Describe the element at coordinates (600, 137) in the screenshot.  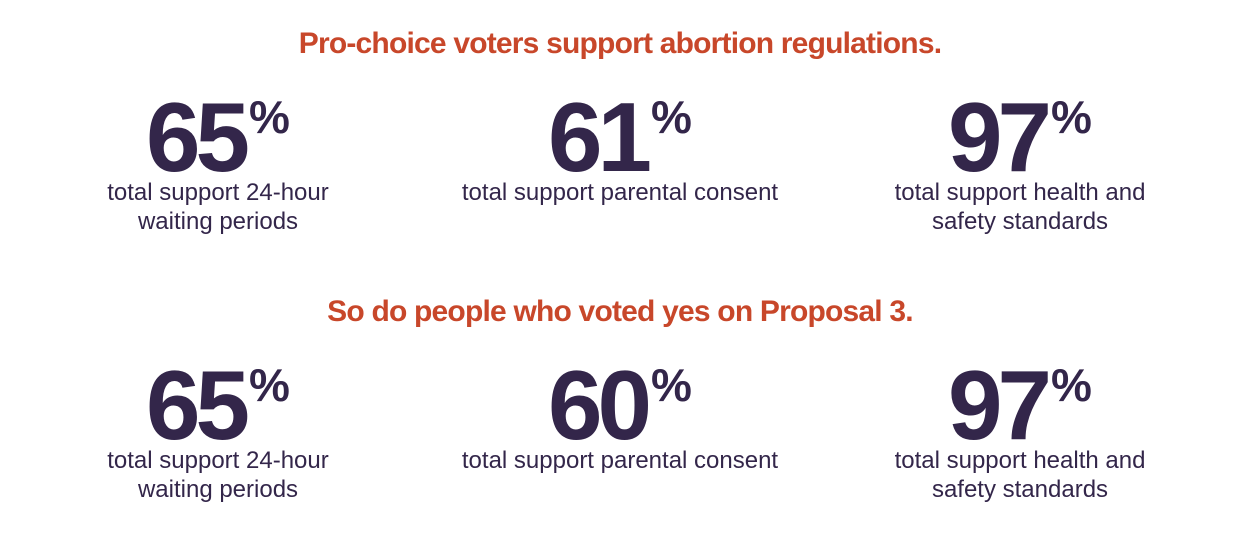
I see `stat-value: 61` at that location.